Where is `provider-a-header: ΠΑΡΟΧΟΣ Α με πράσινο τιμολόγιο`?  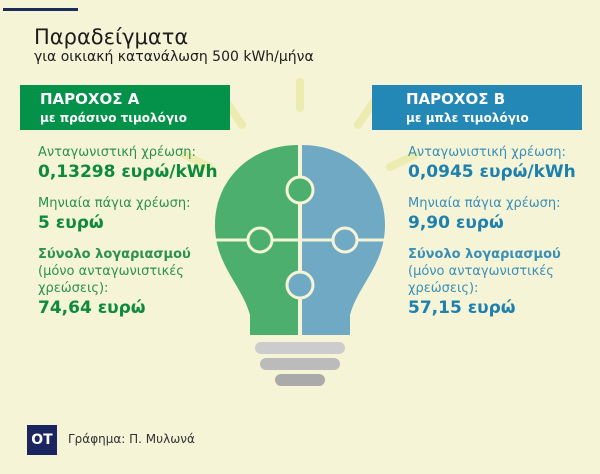 provider-a-header: ΠΑΡΟΧΟΣ Α με πράσινο τιμολόγιο is located at coordinates (125, 107).